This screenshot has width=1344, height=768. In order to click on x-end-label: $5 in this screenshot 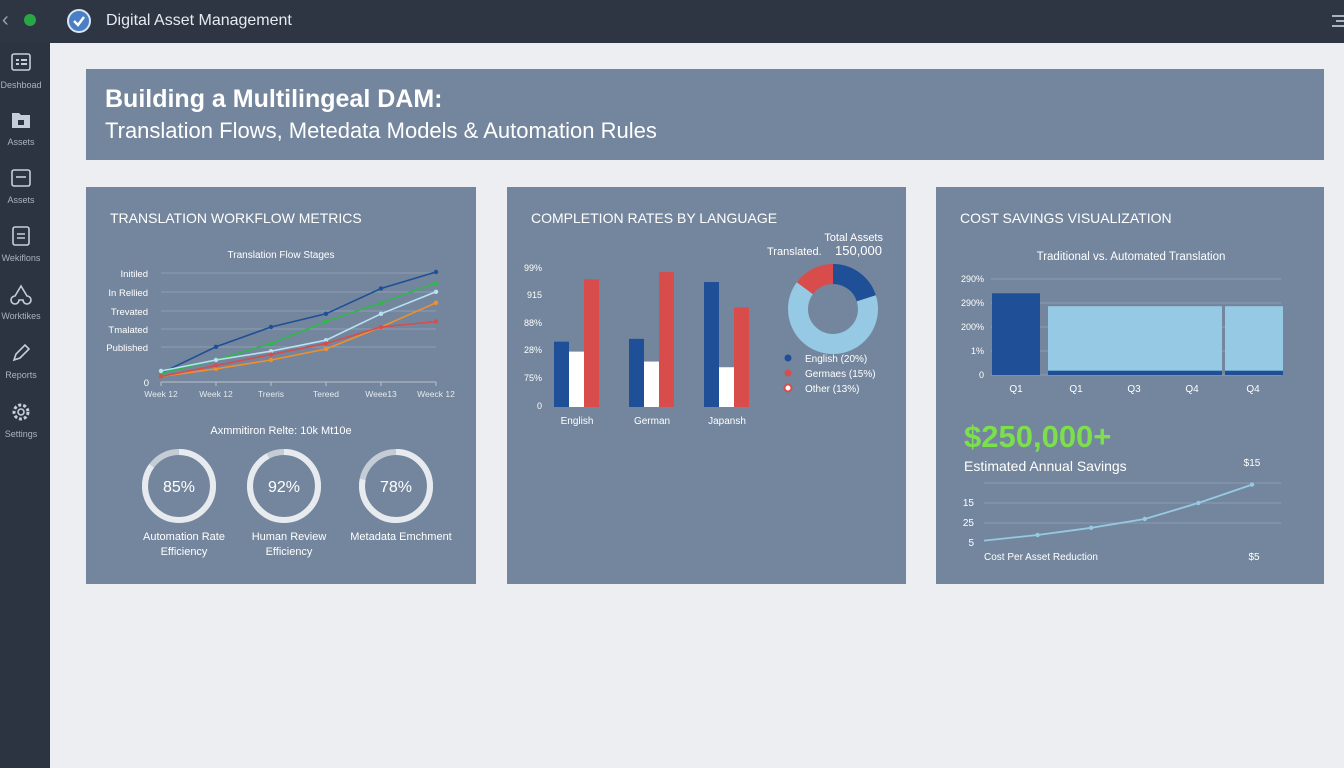, I will do `click(1254, 557)`.